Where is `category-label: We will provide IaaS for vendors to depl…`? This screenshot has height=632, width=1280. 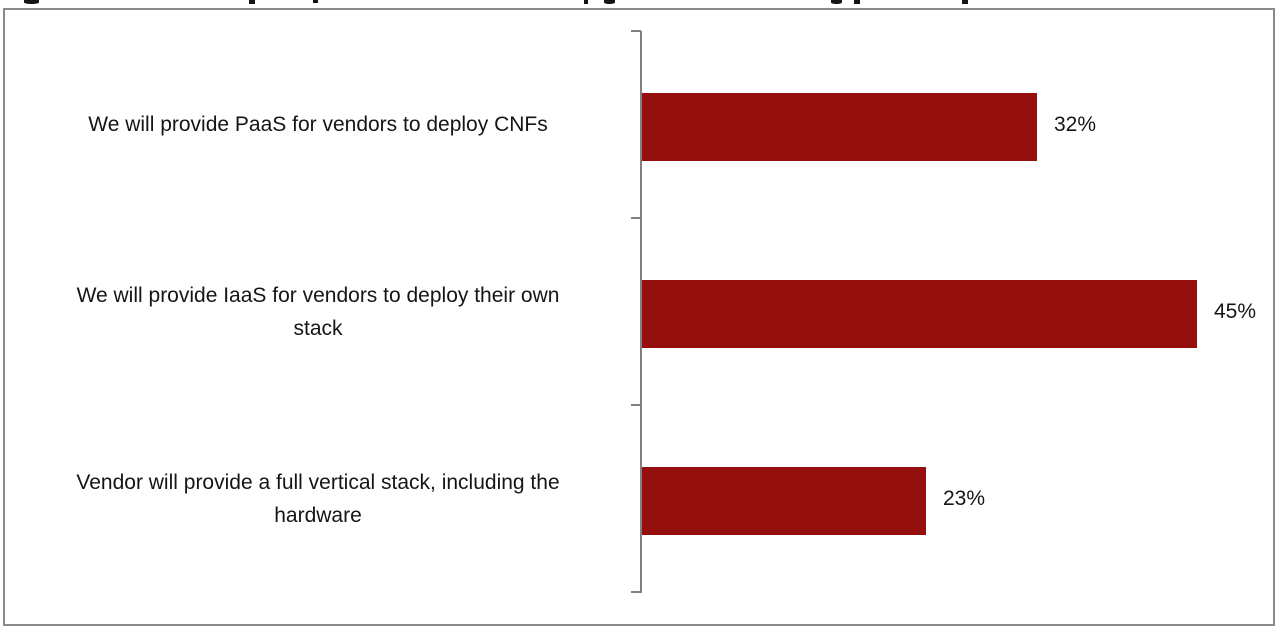 category-label: We will provide IaaS for vendors to depl… is located at coordinates (318, 311).